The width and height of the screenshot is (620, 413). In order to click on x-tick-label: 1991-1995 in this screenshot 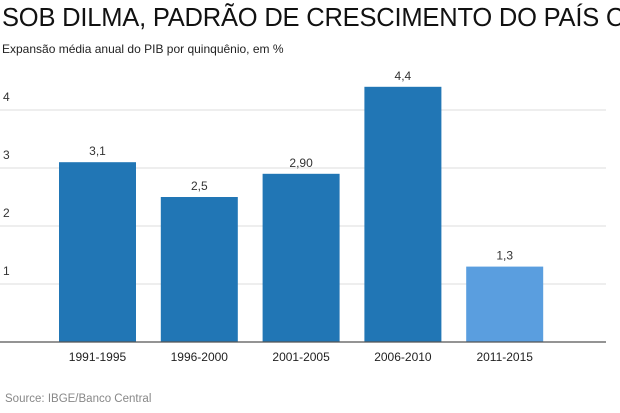, I will do `click(98, 357)`.